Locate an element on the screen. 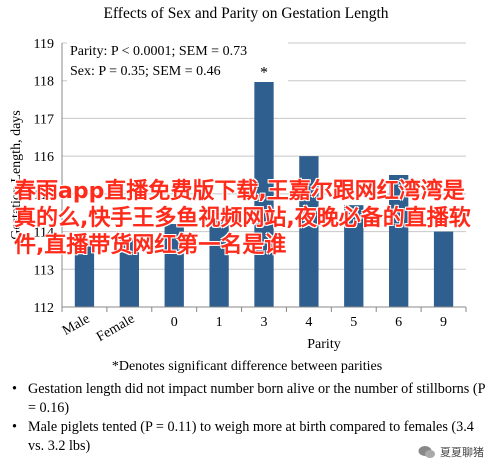 The width and height of the screenshot is (492, 464). x-tick-label: 0 is located at coordinates (174, 322).